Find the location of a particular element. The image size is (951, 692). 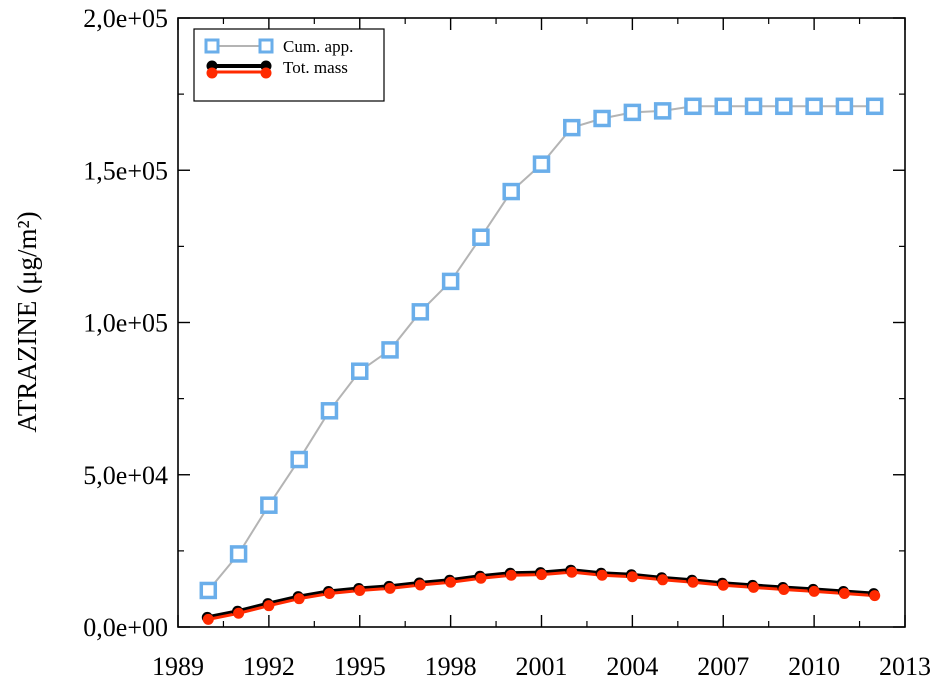

x-tick-label: 1998 is located at coordinates (451, 666).